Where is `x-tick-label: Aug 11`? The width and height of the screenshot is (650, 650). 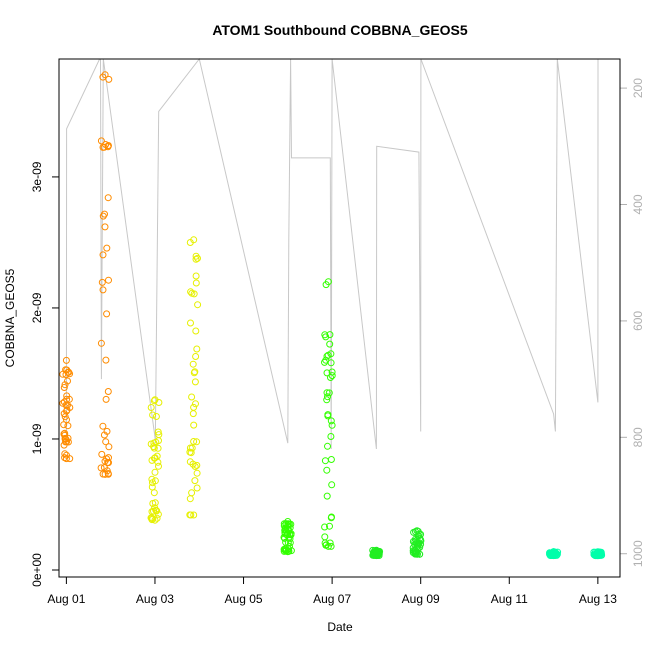 x-tick-label: Aug 11 is located at coordinates (509, 599).